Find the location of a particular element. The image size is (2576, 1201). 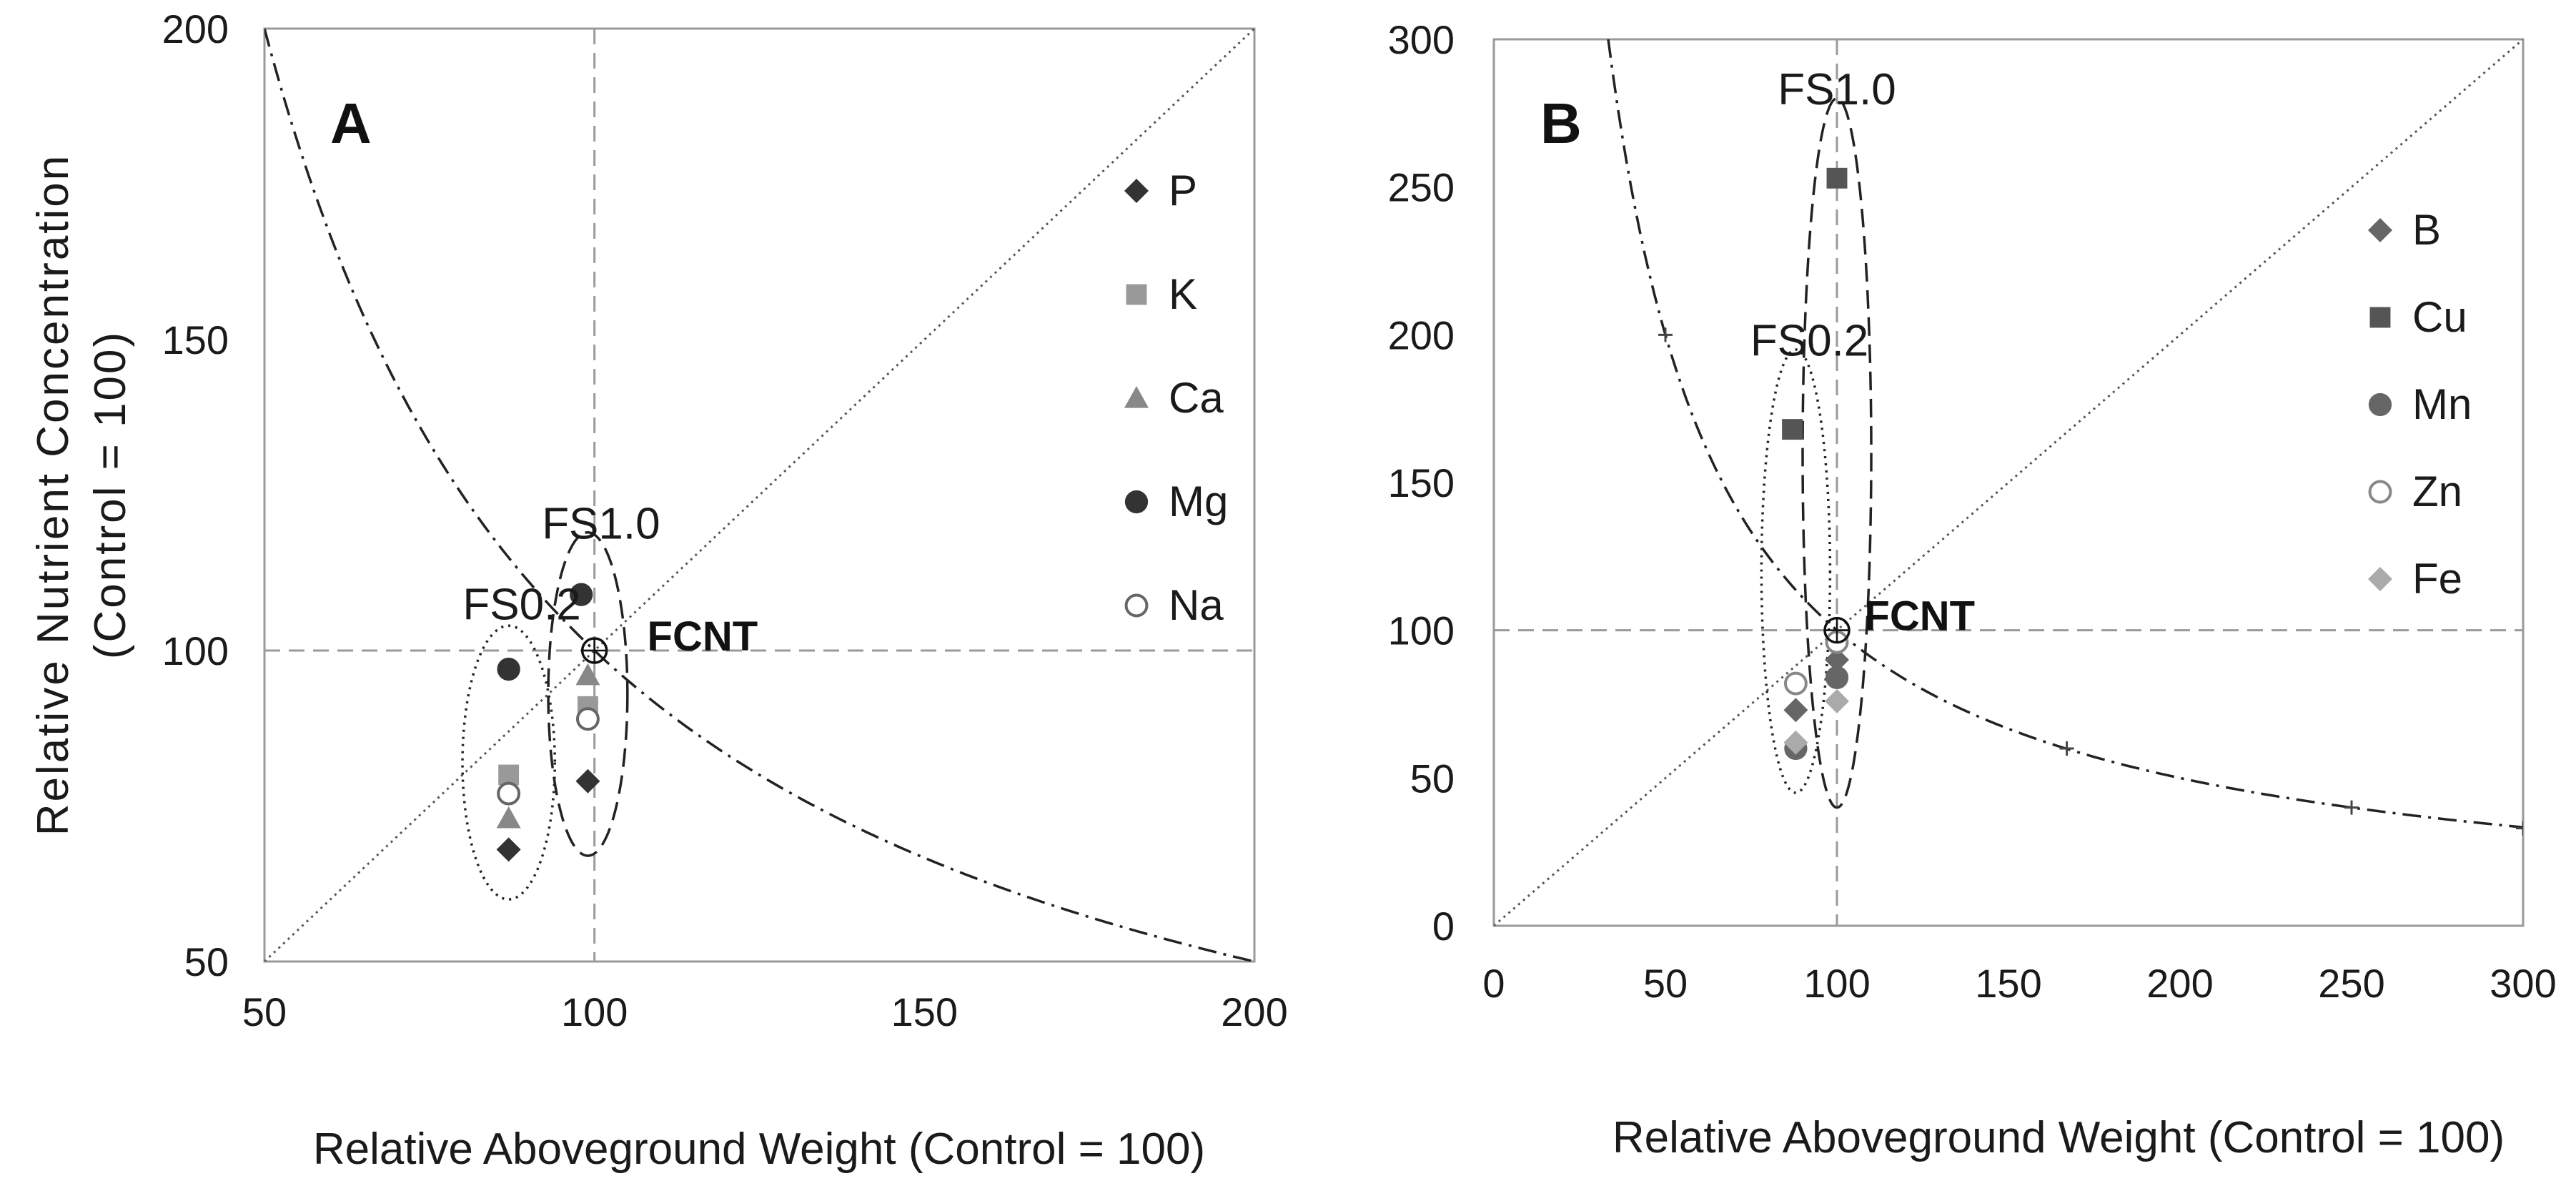

legend-marker-ca-a is located at coordinates (1136, 397).